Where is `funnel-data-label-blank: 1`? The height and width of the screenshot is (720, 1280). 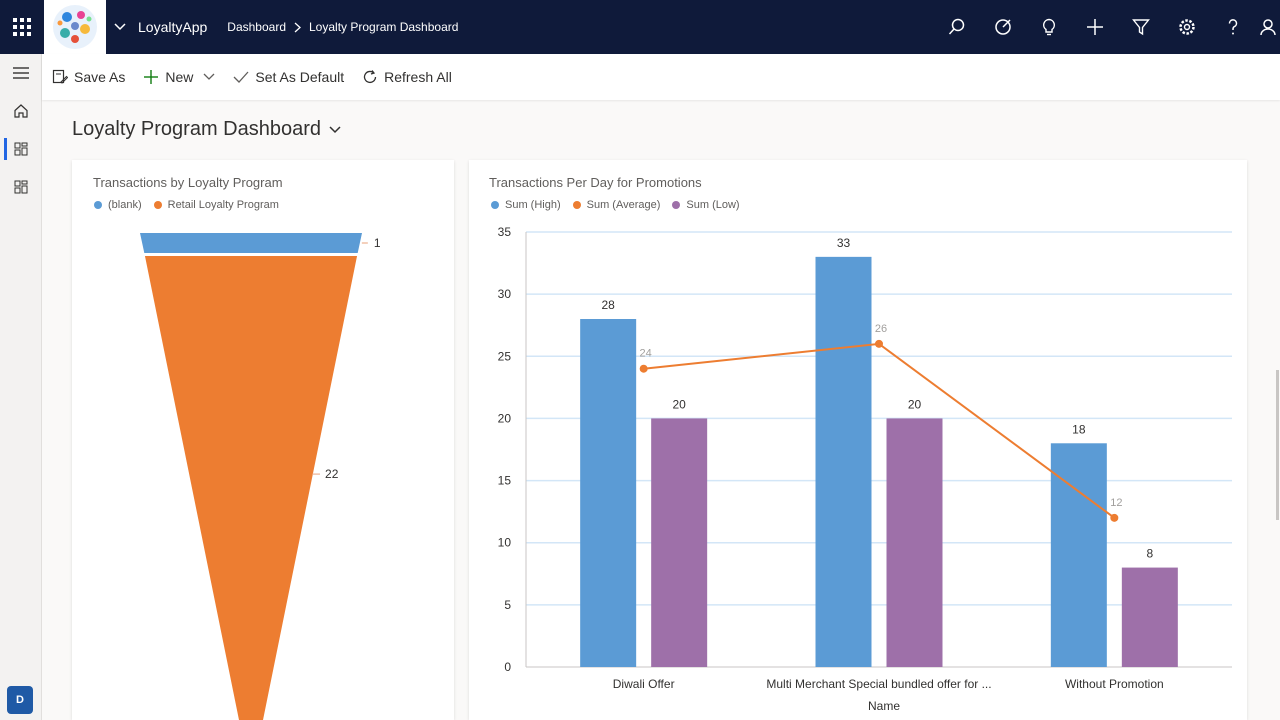 funnel-data-label-blank: 1 is located at coordinates (377, 243).